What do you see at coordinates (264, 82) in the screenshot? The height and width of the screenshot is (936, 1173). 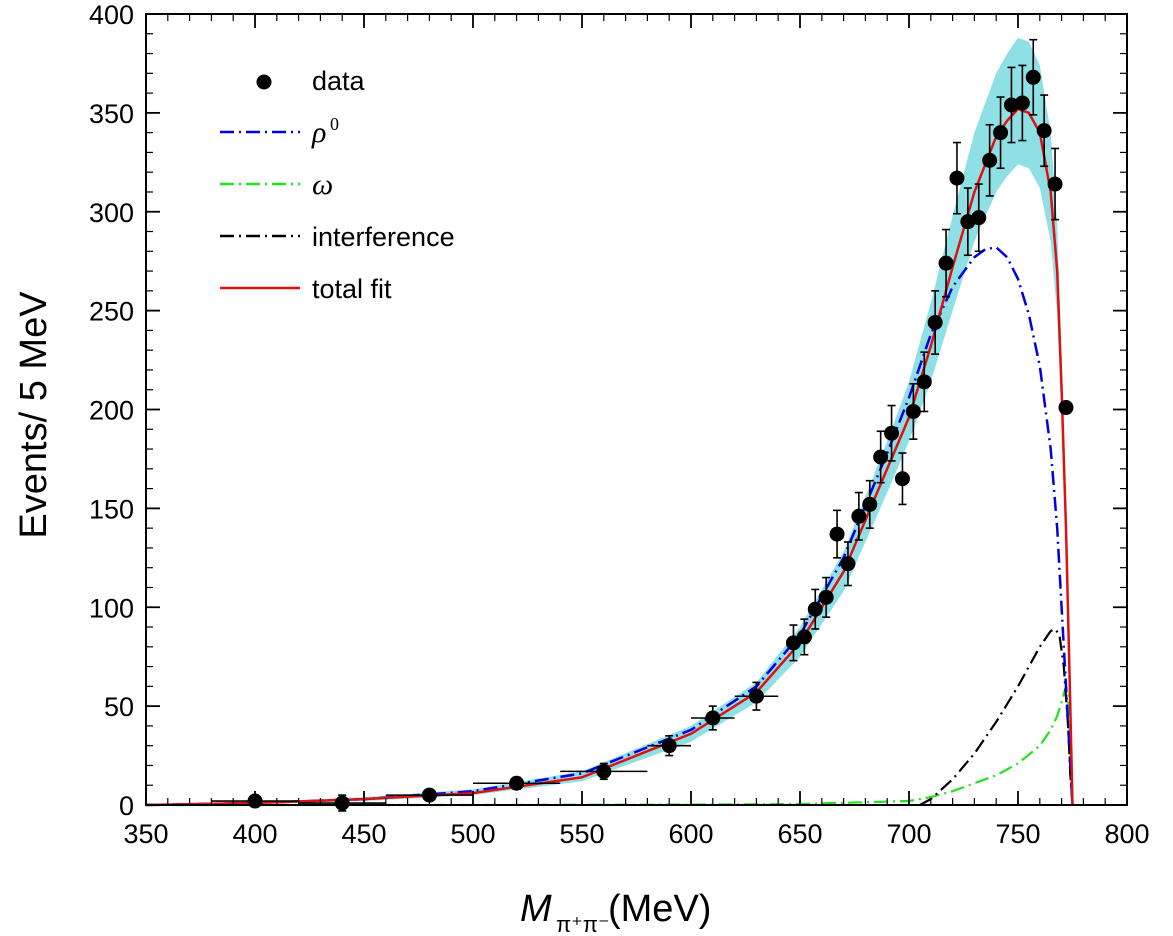 I see `legend-marker` at bounding box center [264, 82].